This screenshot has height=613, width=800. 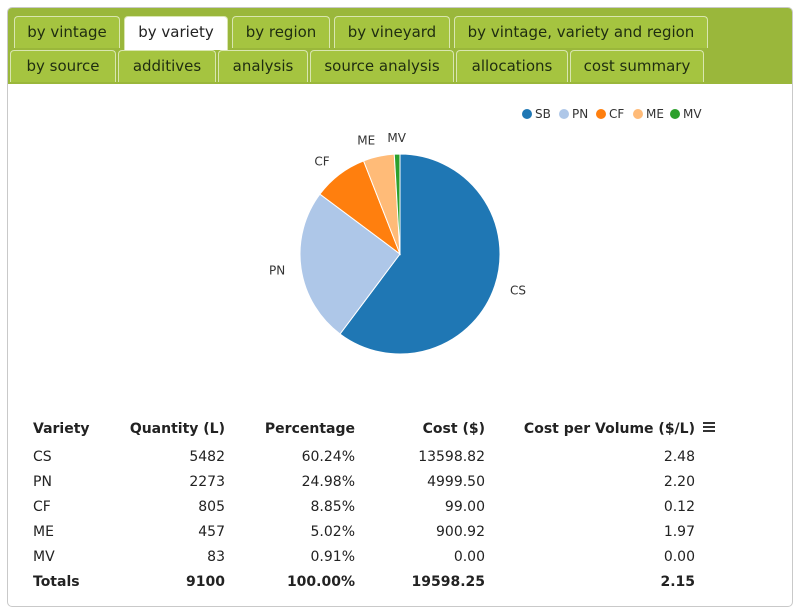 What do you see at coordinates (205, 581) in the screenshot?
I see `total-quantity: 9100` at bounding box center [205, 581].